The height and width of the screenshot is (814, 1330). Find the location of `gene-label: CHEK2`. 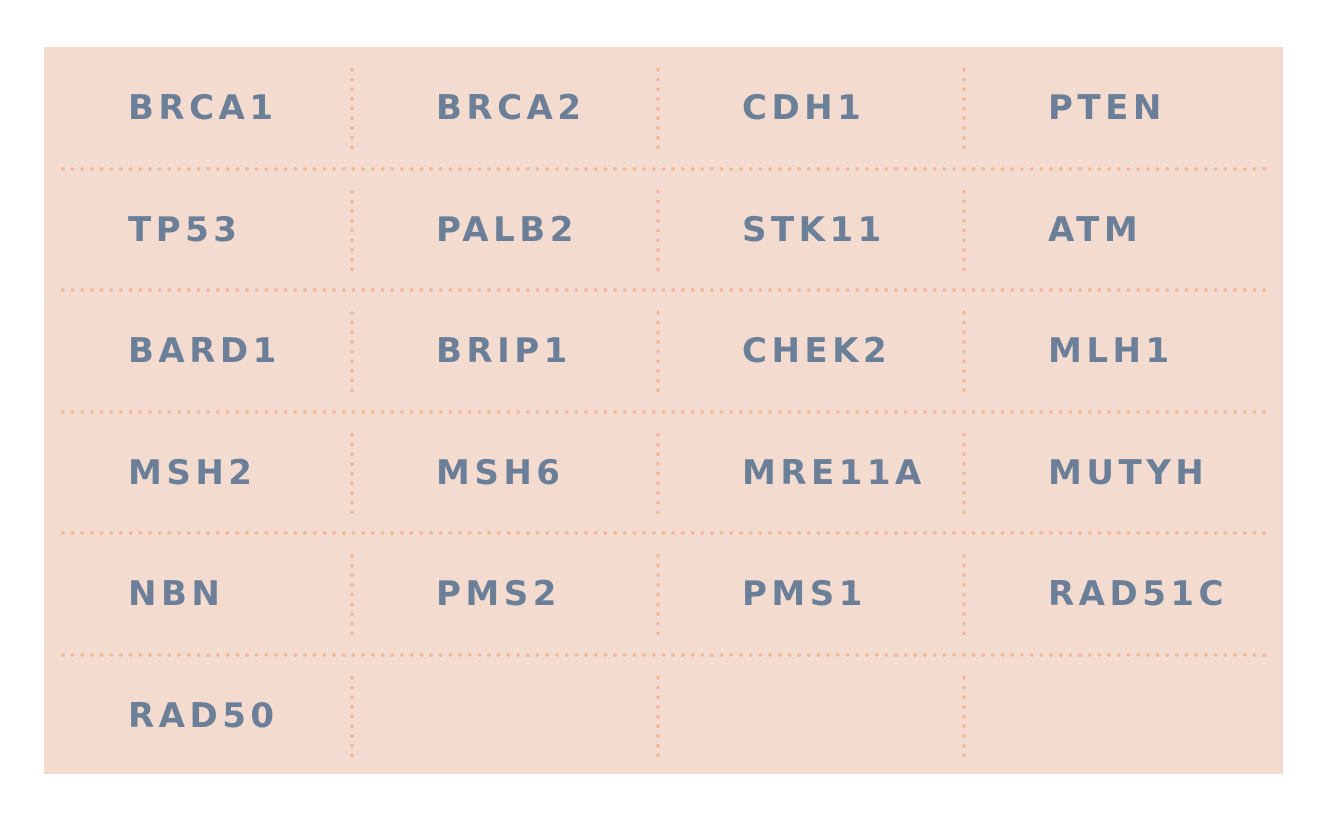

gene-label: CHEK2 is located at coordinates (817, 351).